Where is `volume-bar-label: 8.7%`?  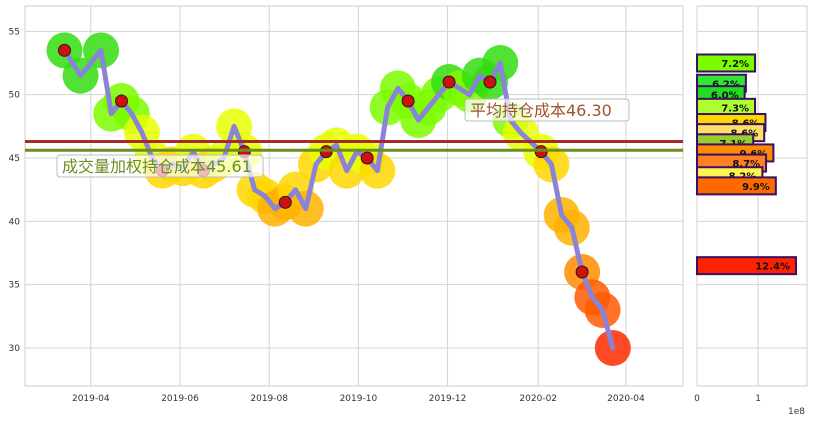 volume-bar-label: 8.7% is located at coordinates (746, 164).